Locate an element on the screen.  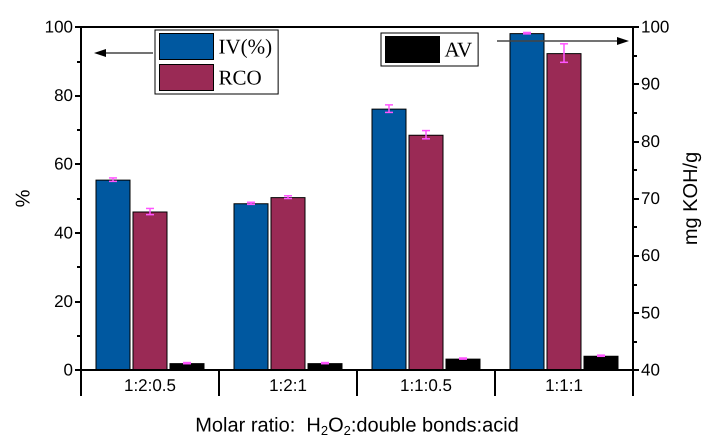
y-tick-label: 80 is located at coordinates (63, 96).